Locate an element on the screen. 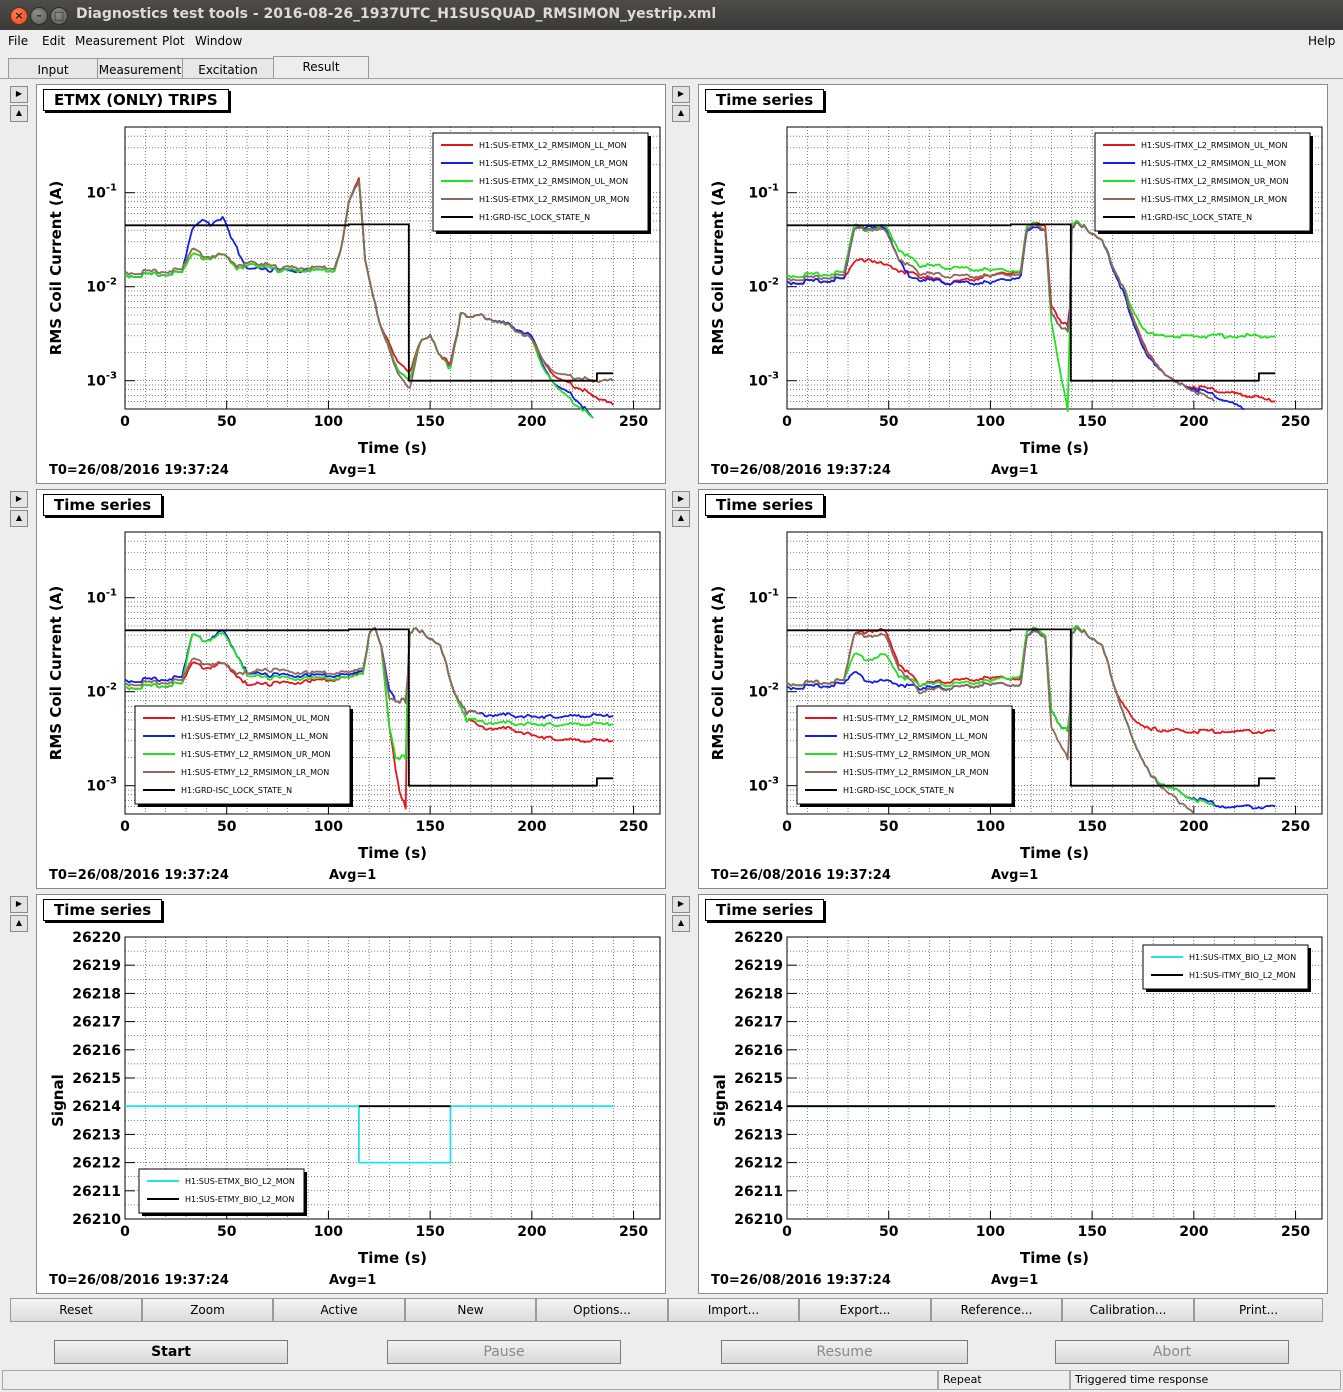 The height and width of the screenshot is (1392, 1343). active-button: Active is located at coordinates (339, 1310).